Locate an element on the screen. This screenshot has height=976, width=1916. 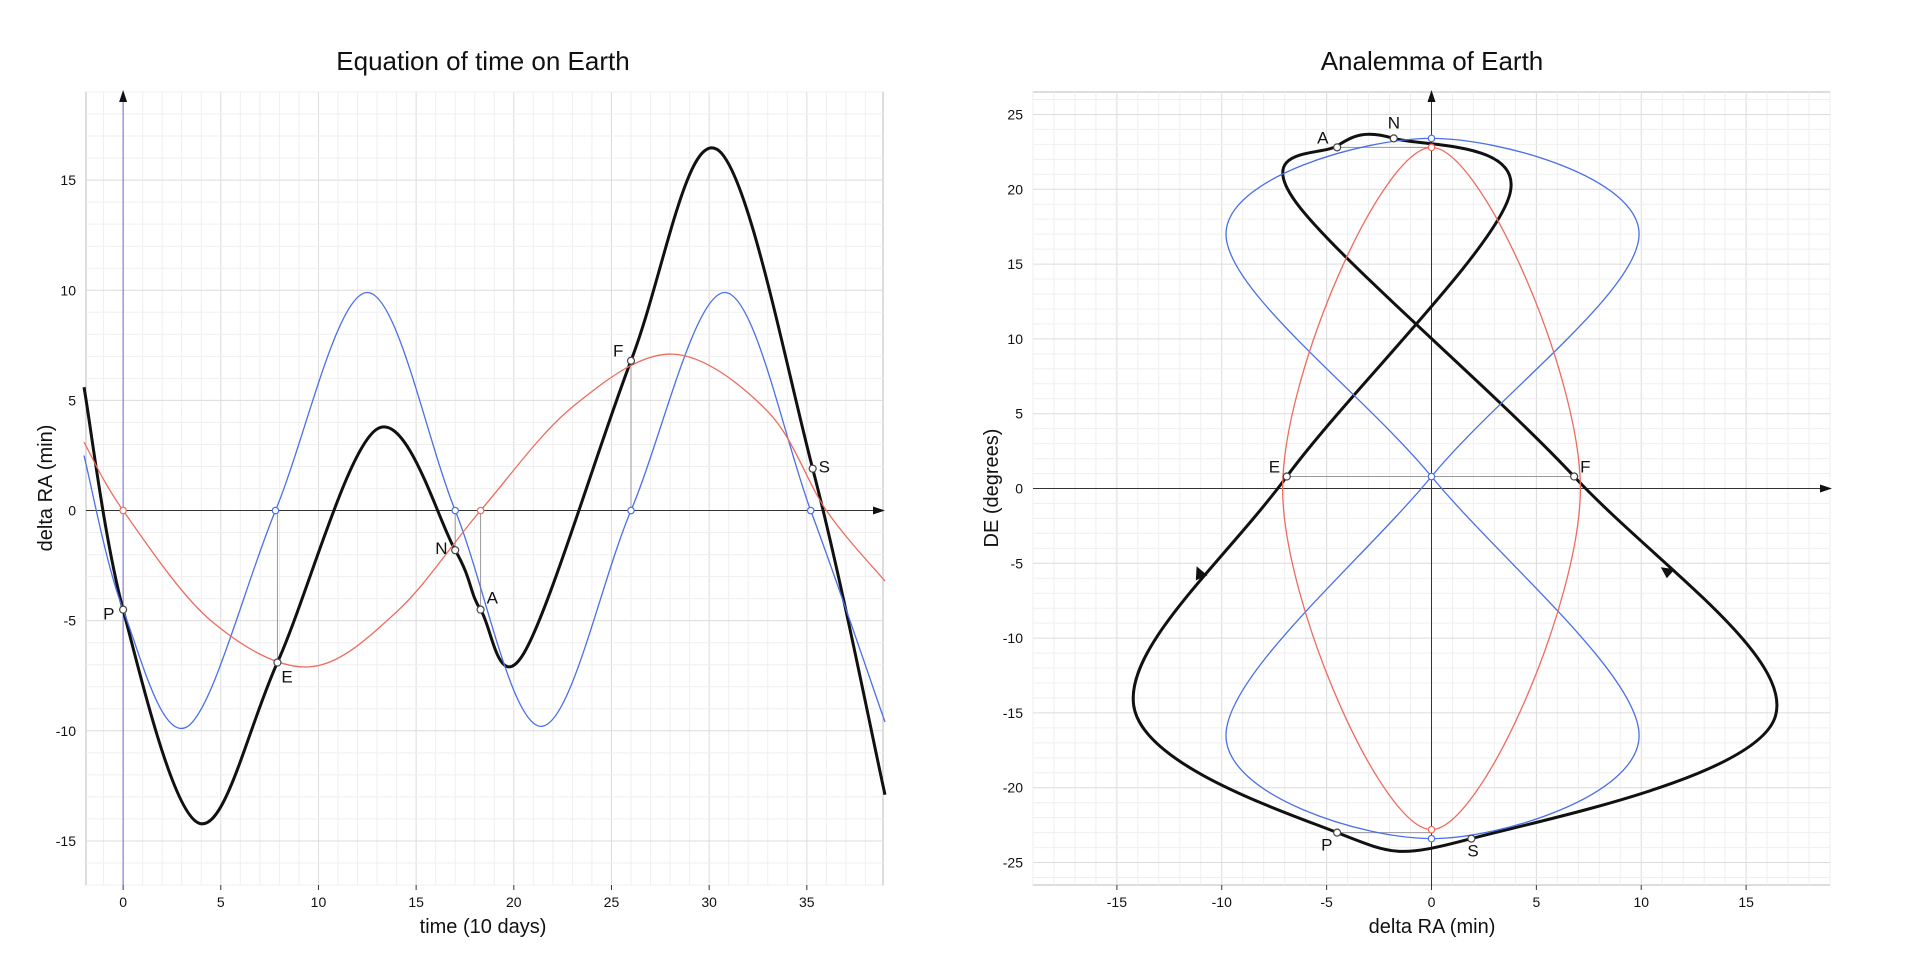
chart-analemma-xlabel: delta RA (min) is located at coordinates (1432, 927).